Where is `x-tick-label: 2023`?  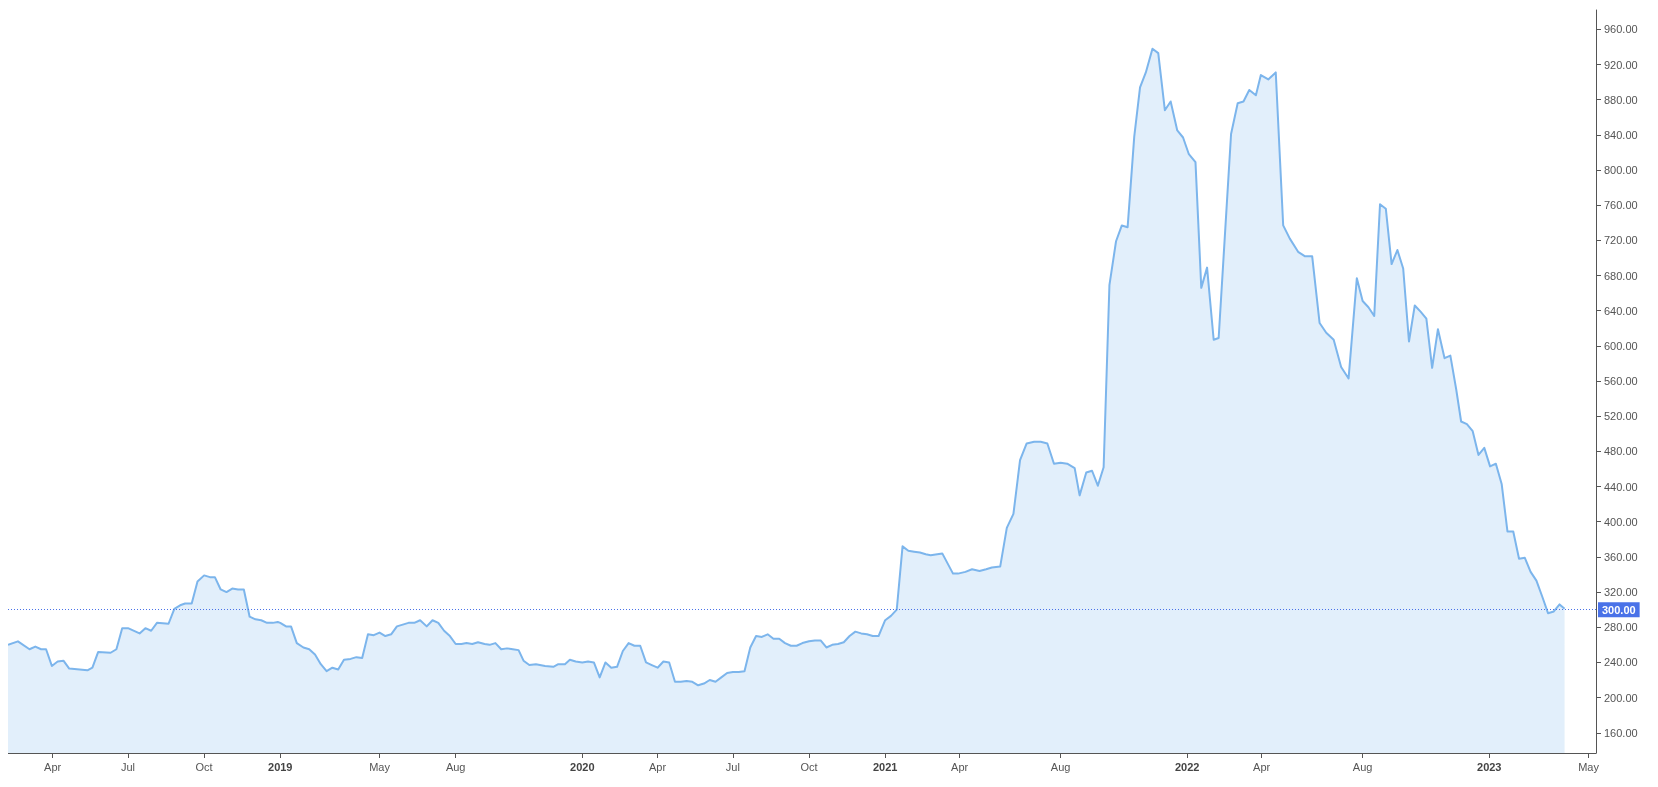
x-tick-label: 2023 is located at coordinates (1489, 766).